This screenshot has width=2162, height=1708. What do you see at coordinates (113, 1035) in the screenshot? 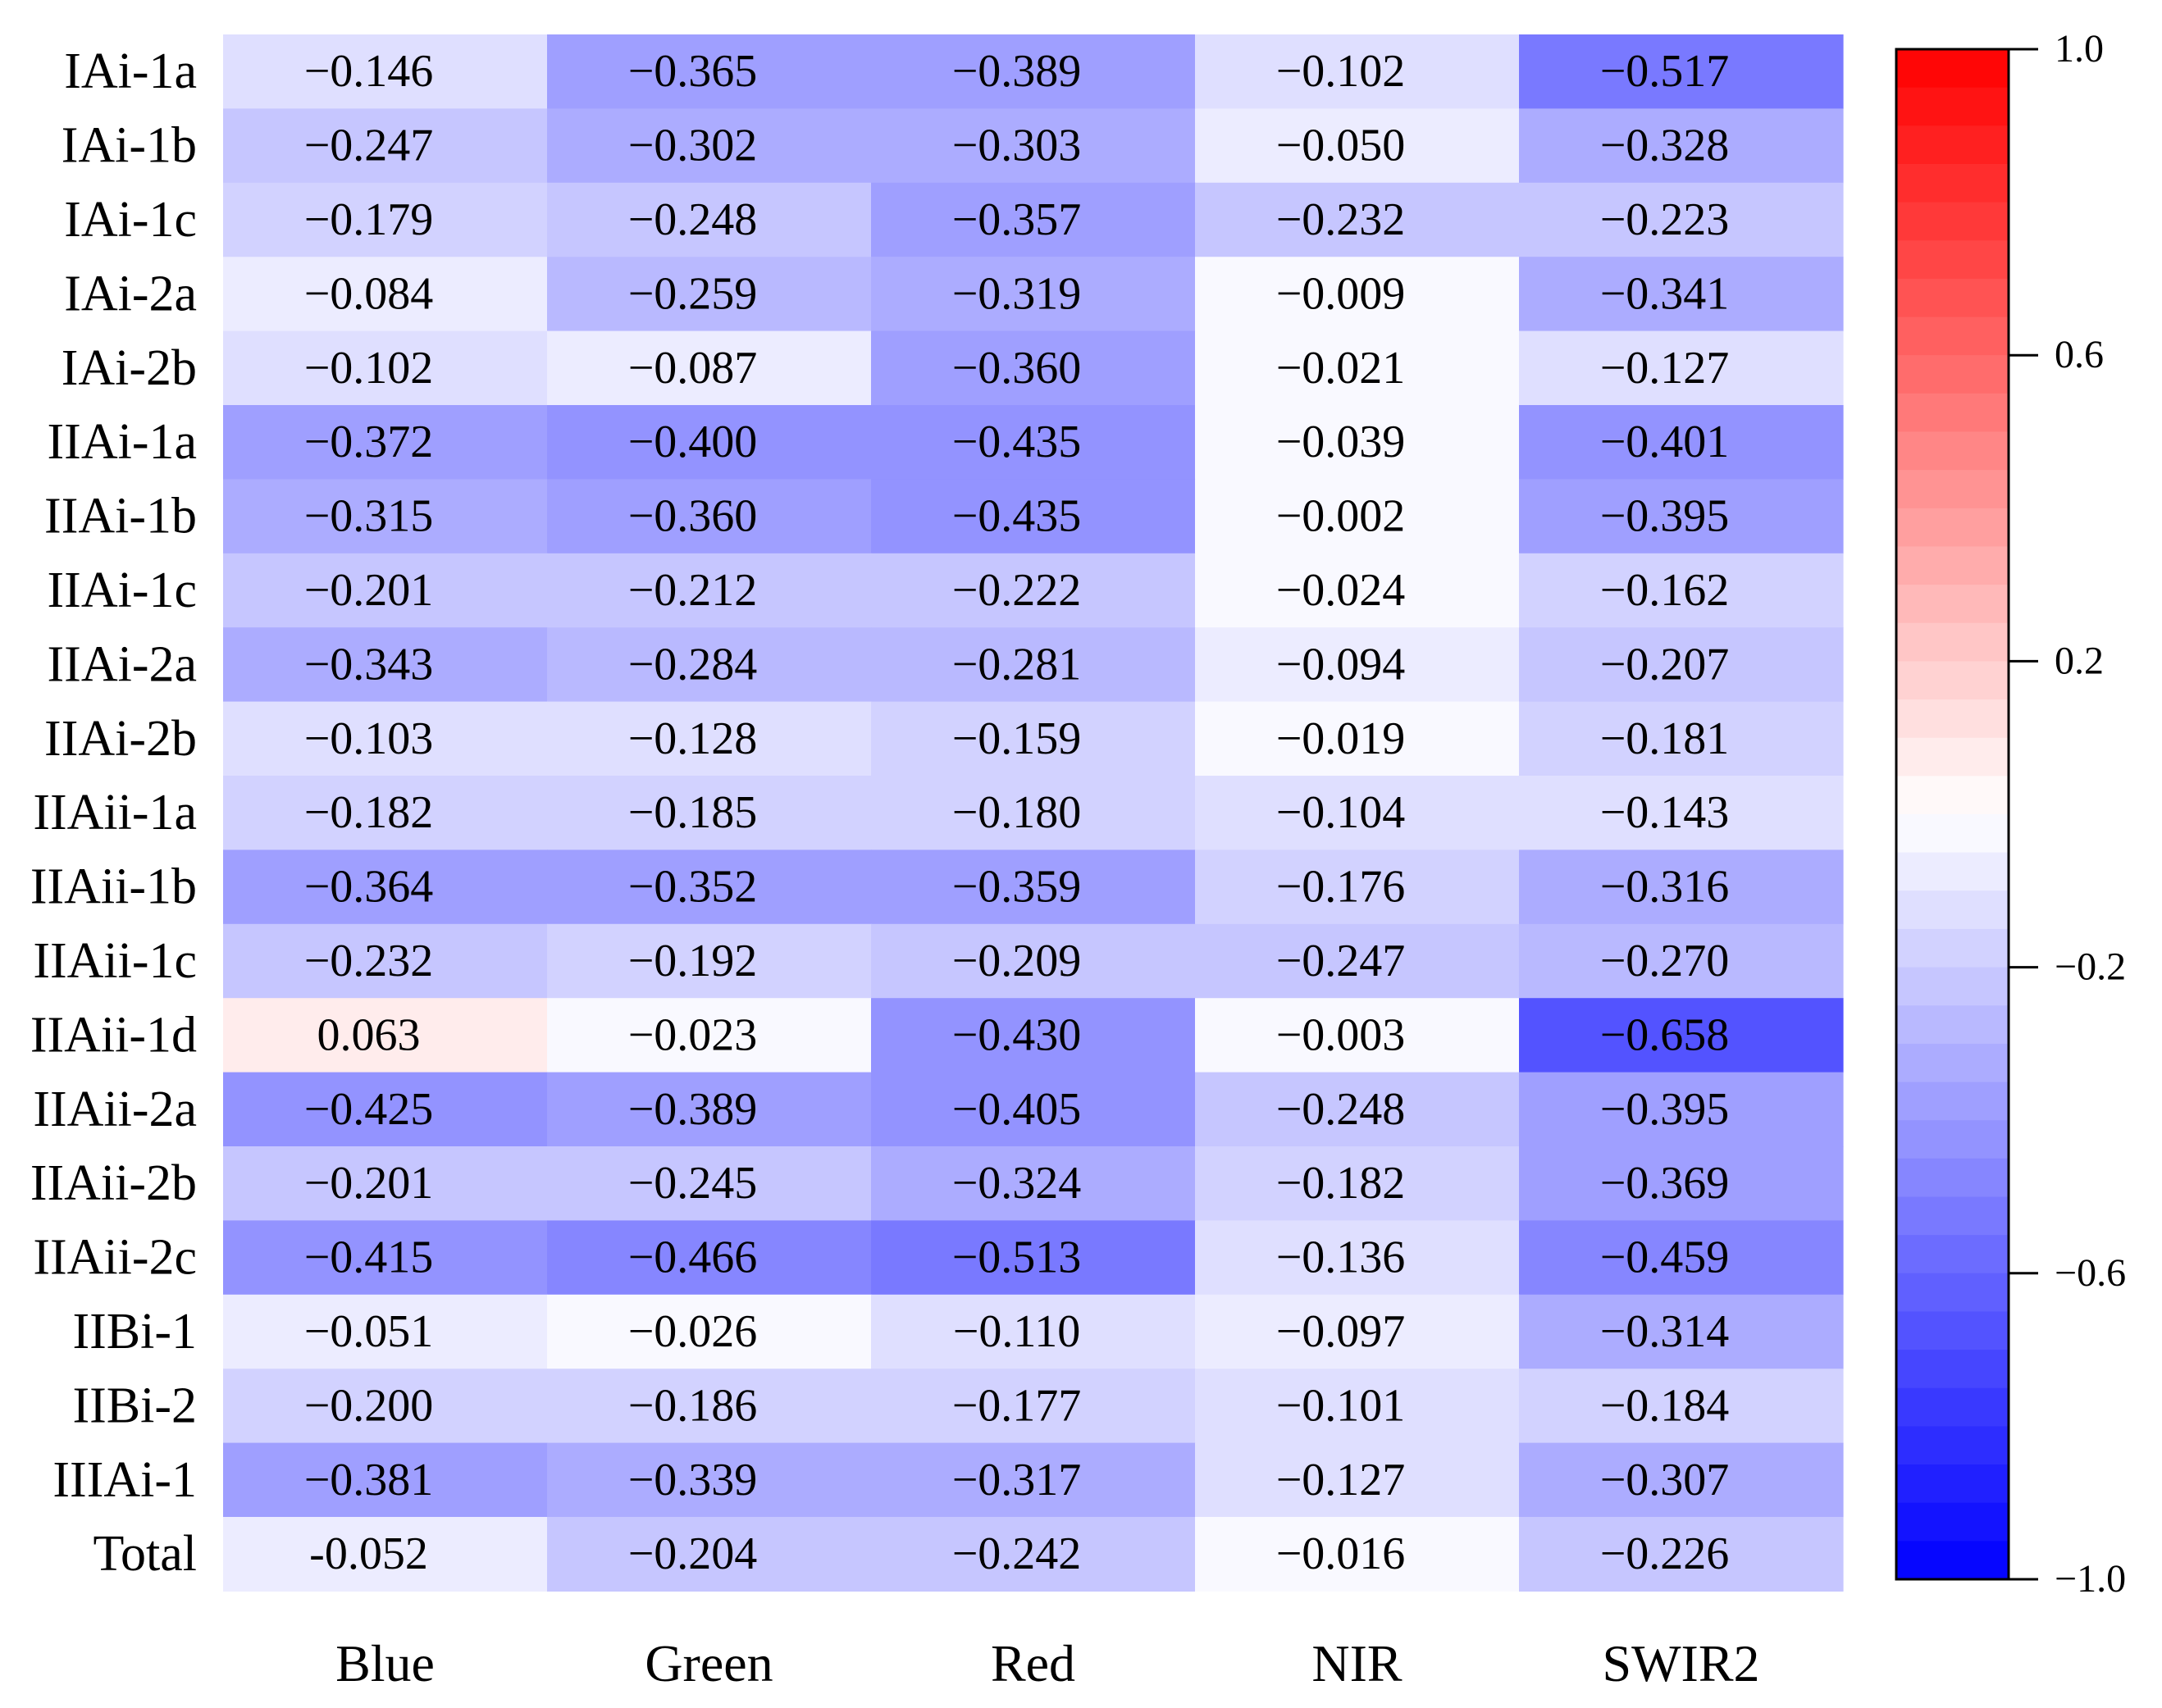
I see `row-label: IIAii-1d` at bounding box center [113, 1035].